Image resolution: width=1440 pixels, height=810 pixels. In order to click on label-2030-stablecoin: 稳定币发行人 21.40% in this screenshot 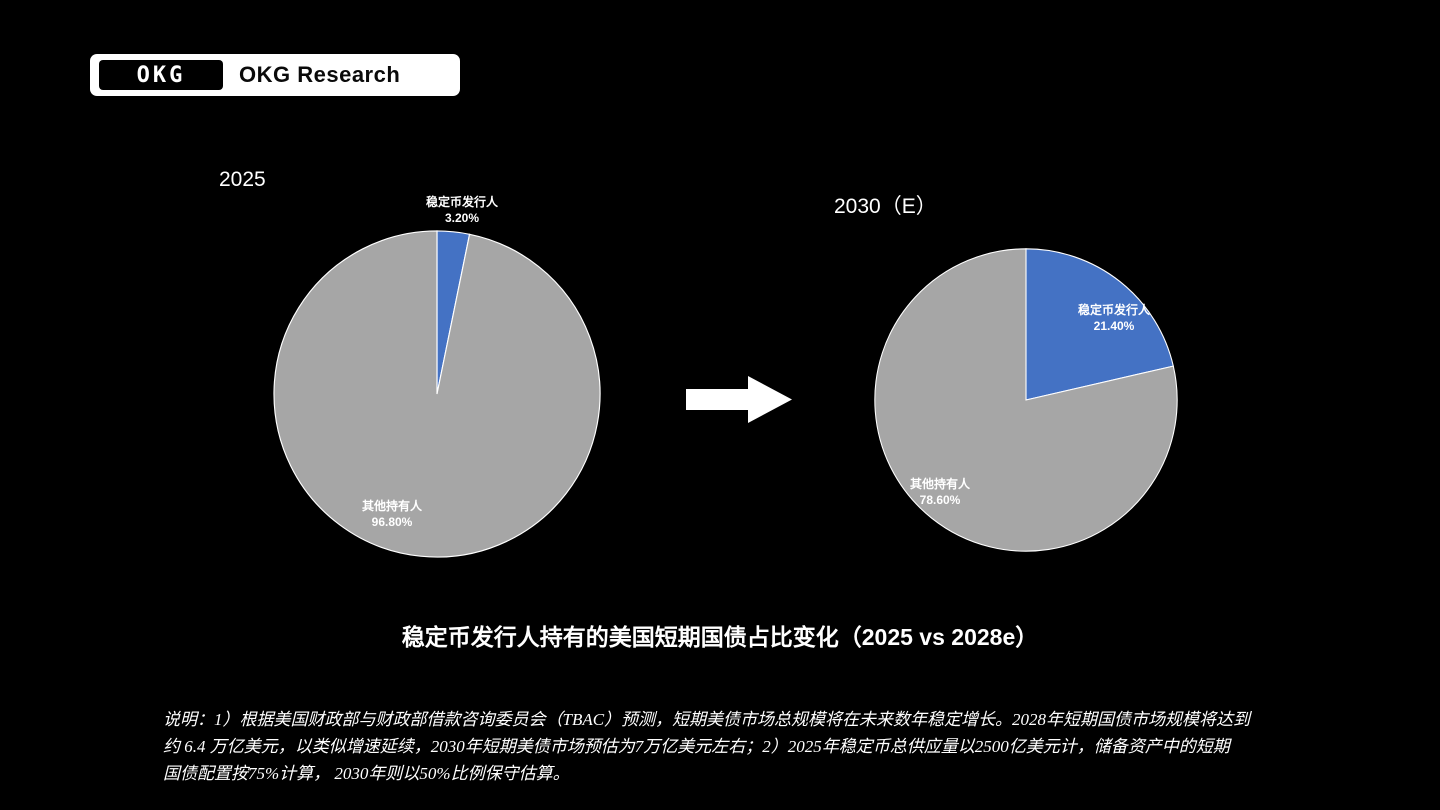, I will do `click(1114, 318)`.